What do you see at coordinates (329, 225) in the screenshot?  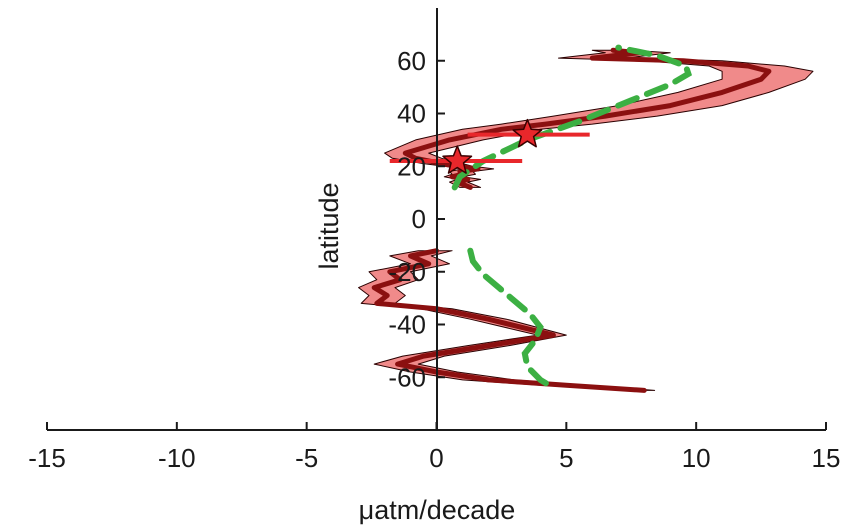 I see `y-axis-label: latitude` at bounding box center [329, 225].